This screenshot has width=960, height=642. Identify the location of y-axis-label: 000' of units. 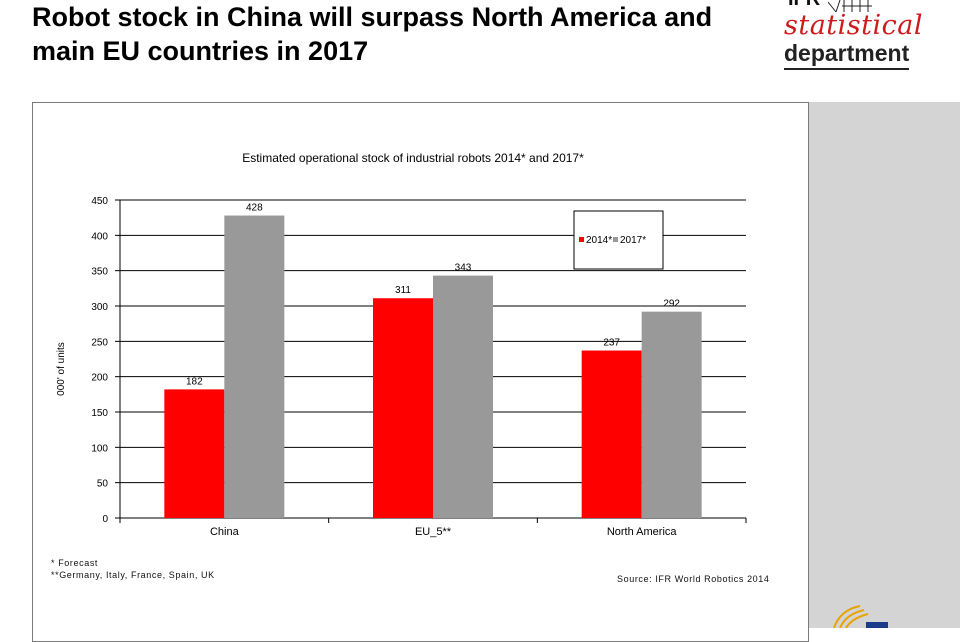
(61, 369).